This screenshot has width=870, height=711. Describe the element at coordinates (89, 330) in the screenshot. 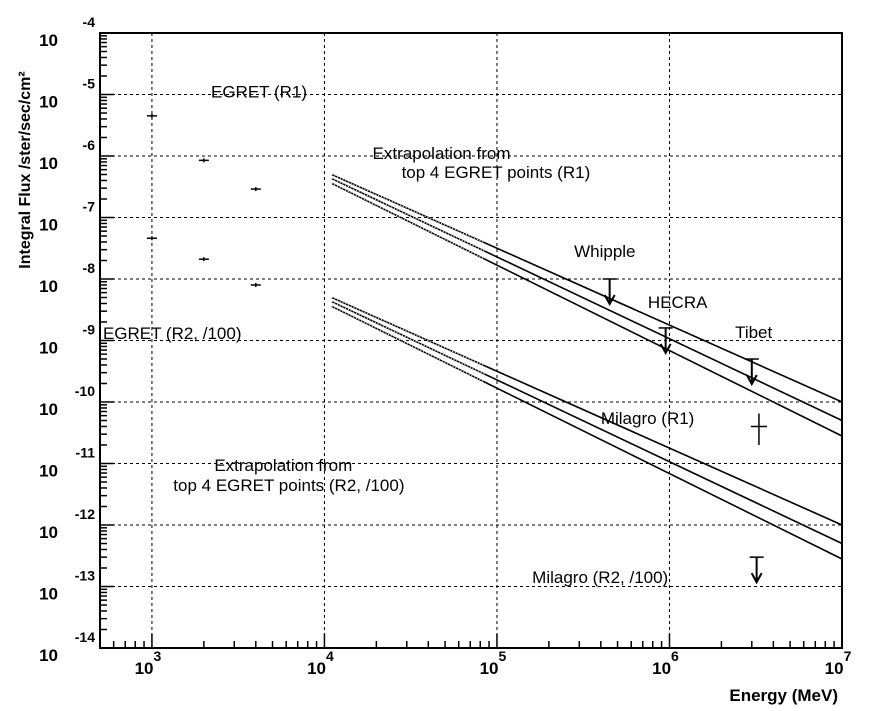

I see `y-tick-exponent: -9` at that location.